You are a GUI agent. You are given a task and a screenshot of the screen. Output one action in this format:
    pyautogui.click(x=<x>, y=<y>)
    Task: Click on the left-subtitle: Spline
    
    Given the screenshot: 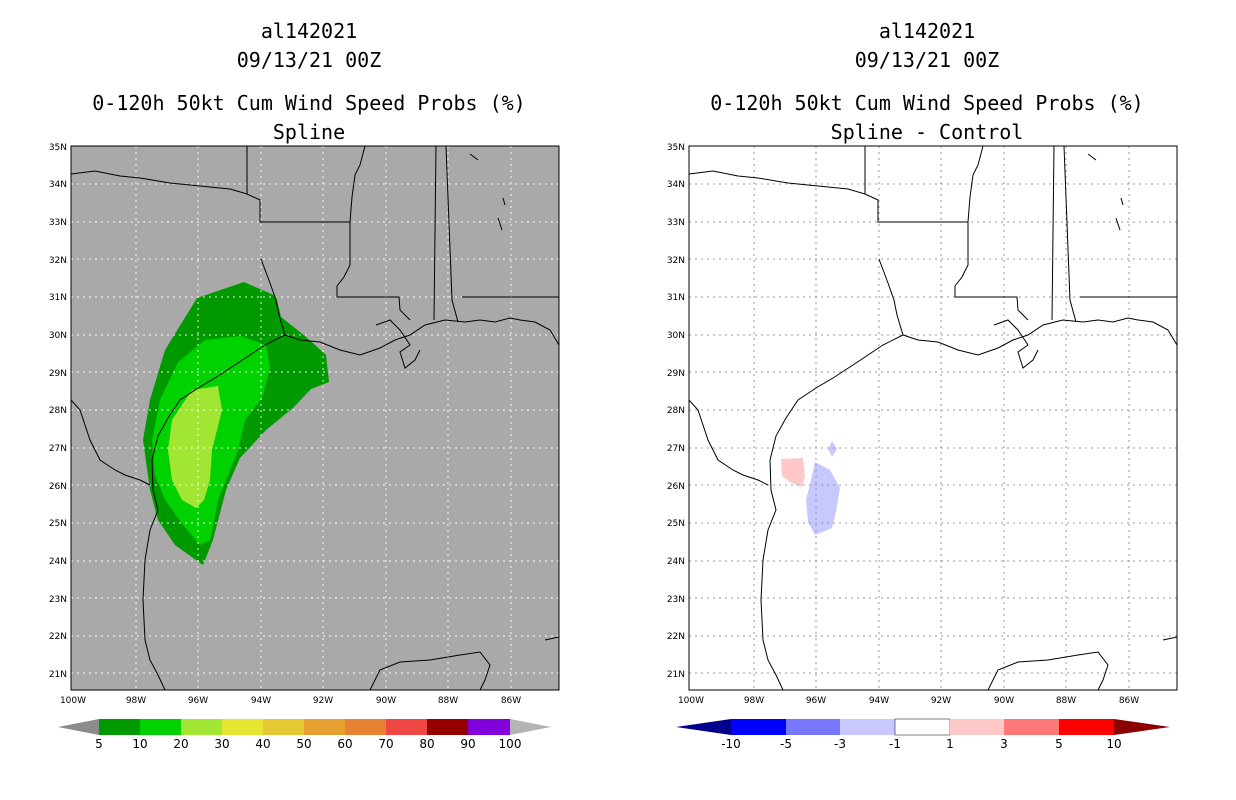 What is the action you would take?
    pyautogui.click(x=309, y=132)
    